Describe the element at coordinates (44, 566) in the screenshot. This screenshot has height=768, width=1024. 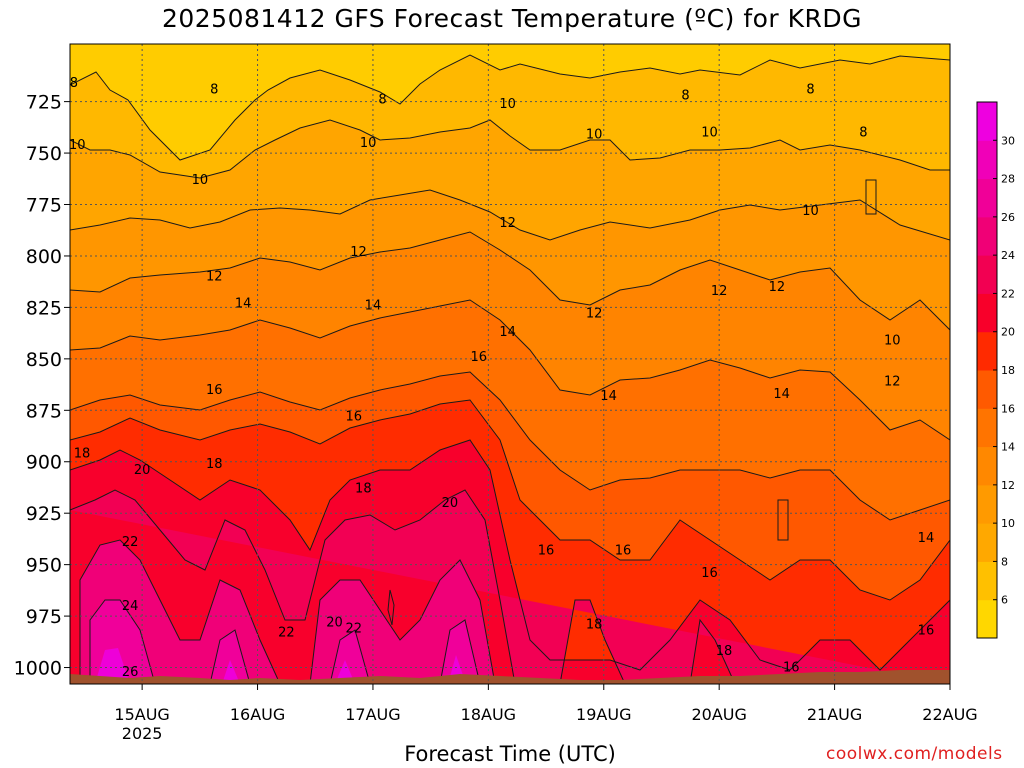
I see `y-tick-label: 950` at that location.